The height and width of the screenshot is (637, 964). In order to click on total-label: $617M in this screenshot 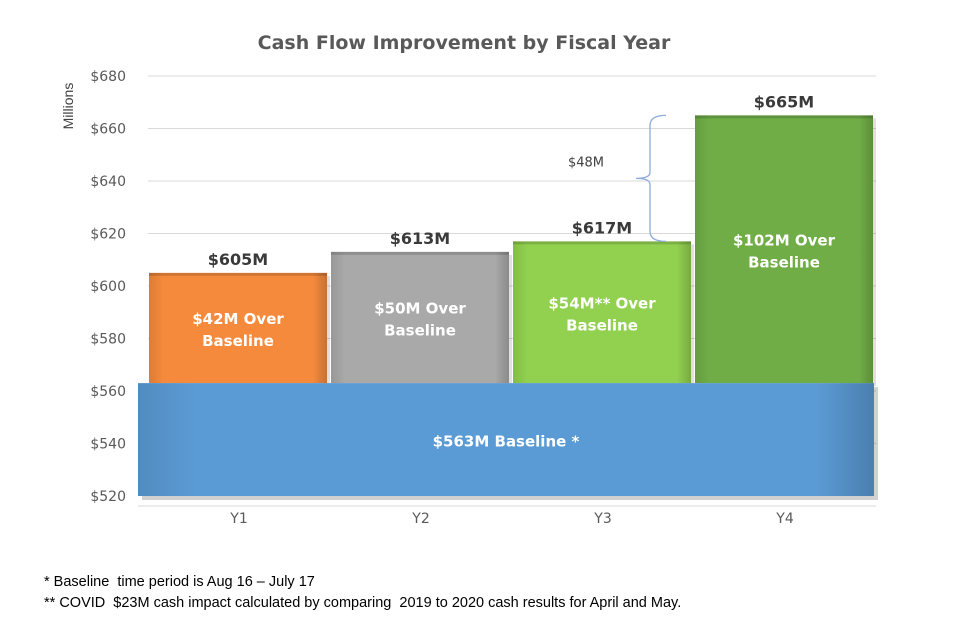, I will do `click(602, 227)`.